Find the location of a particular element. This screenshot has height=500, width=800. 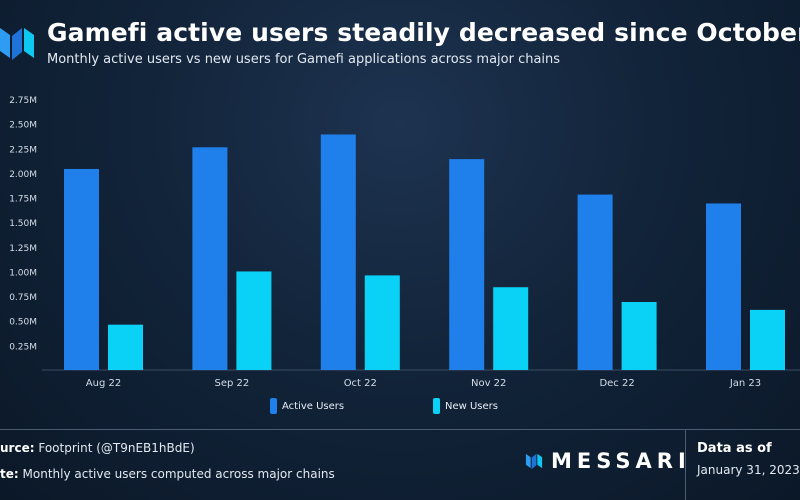

footer-source-text: Footprint (@T9nEB1hBdE) is located at coordinates (116, 448).